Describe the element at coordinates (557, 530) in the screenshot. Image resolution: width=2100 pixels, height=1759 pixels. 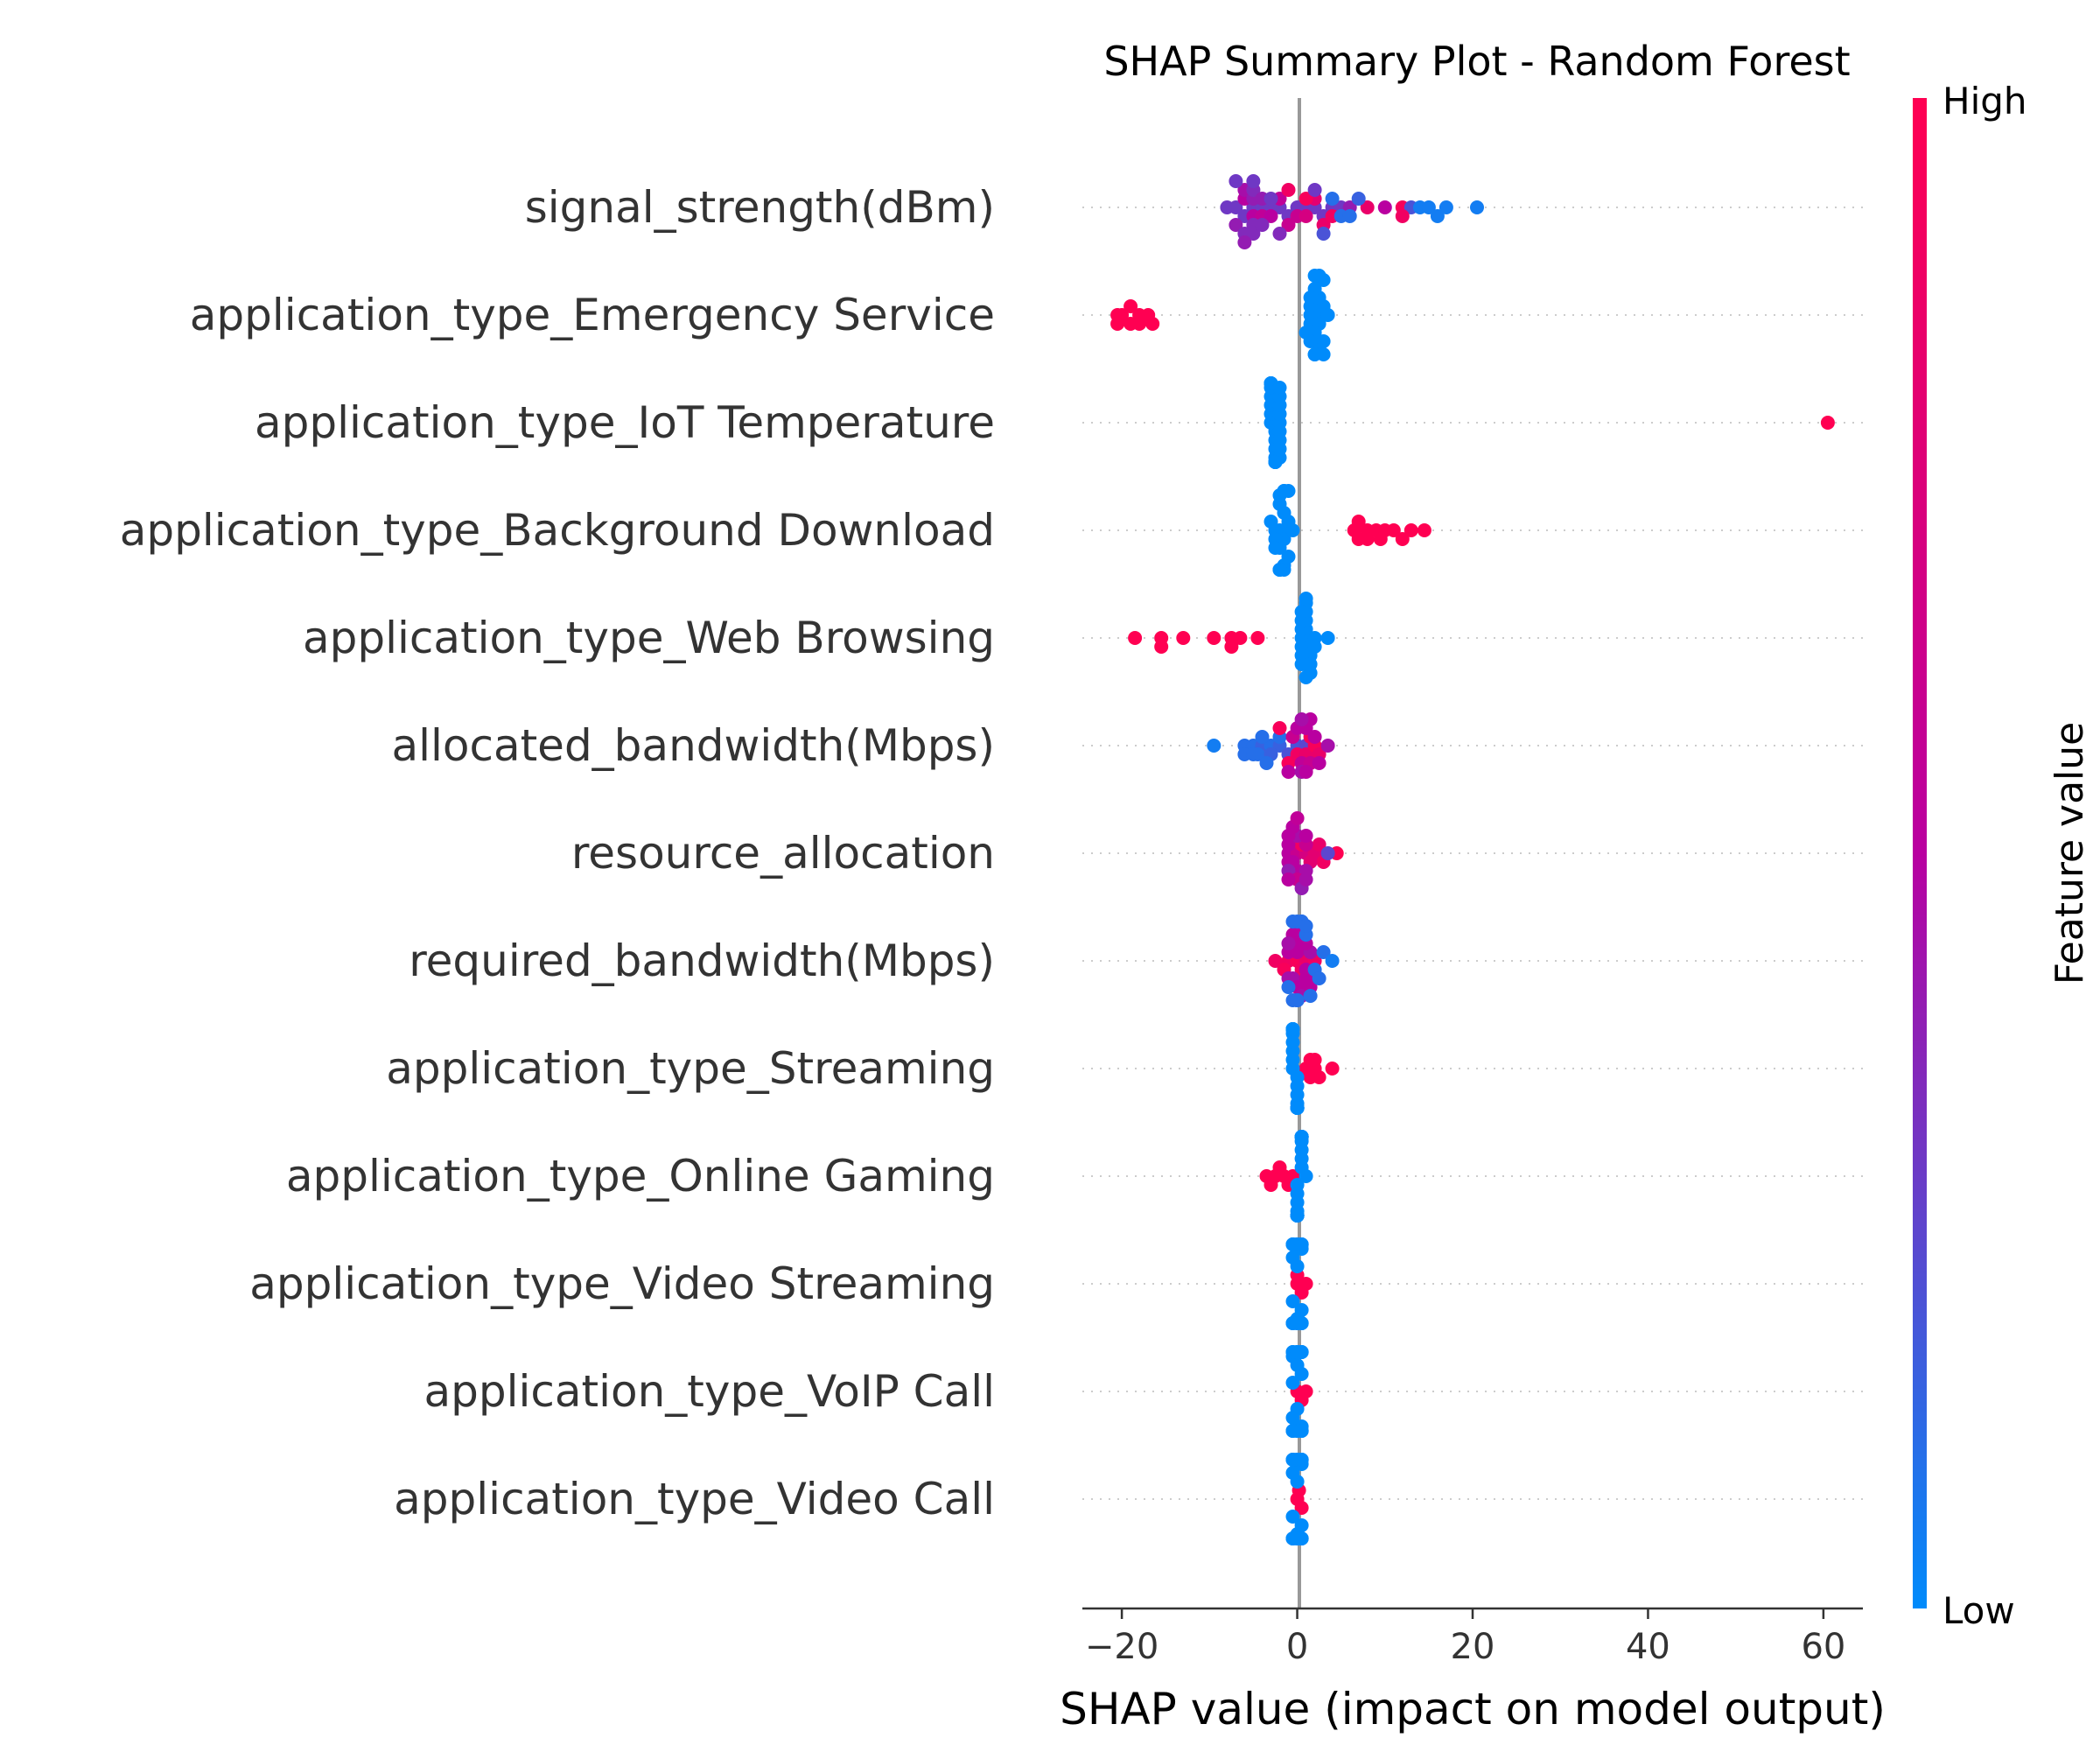
I see `feature-label: application_type_Background Download` at that location.